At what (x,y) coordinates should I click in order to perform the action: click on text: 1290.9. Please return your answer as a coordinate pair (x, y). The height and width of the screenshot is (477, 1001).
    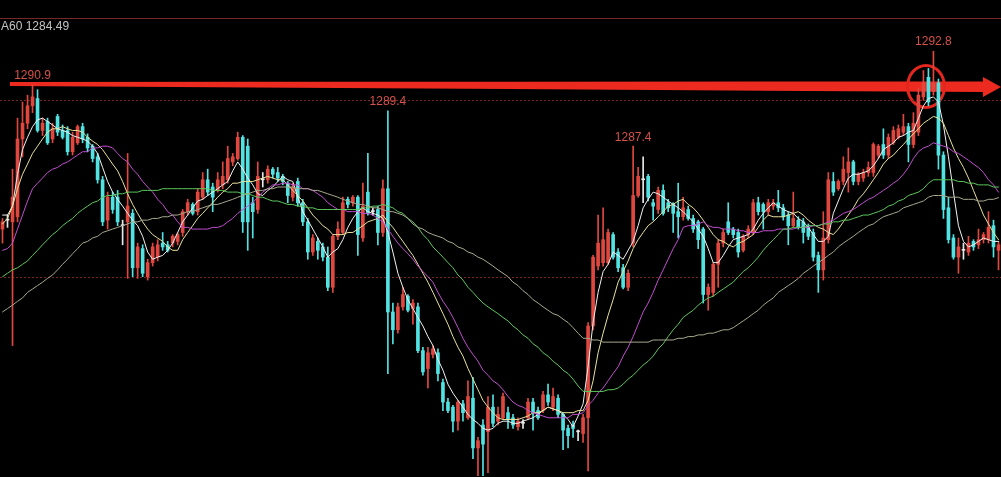
    Looking at the image, I should click on (32, 74).